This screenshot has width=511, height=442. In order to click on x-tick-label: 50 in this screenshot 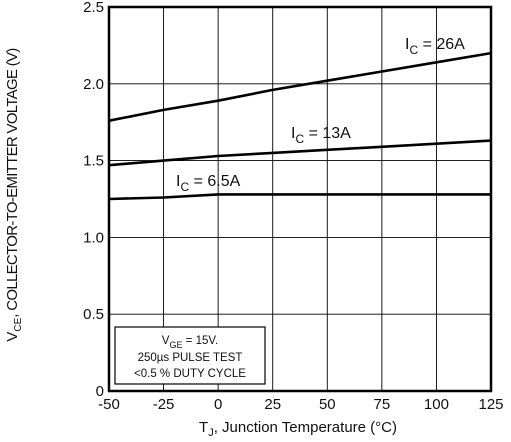, I will do `click(327, 404)`.